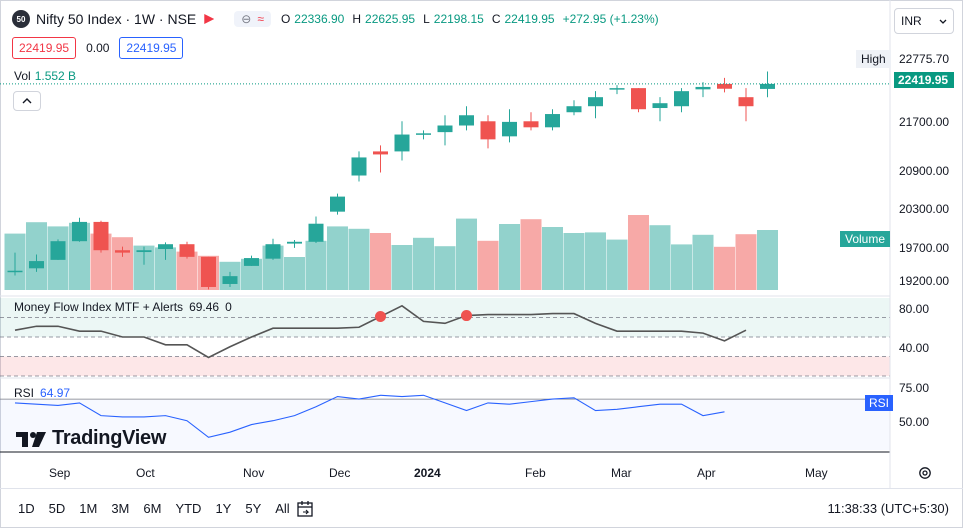  What do you see at coordinates (88, 508) in the screenshot?
I see `range-1m: 1M` at bounding box center [88, 508].